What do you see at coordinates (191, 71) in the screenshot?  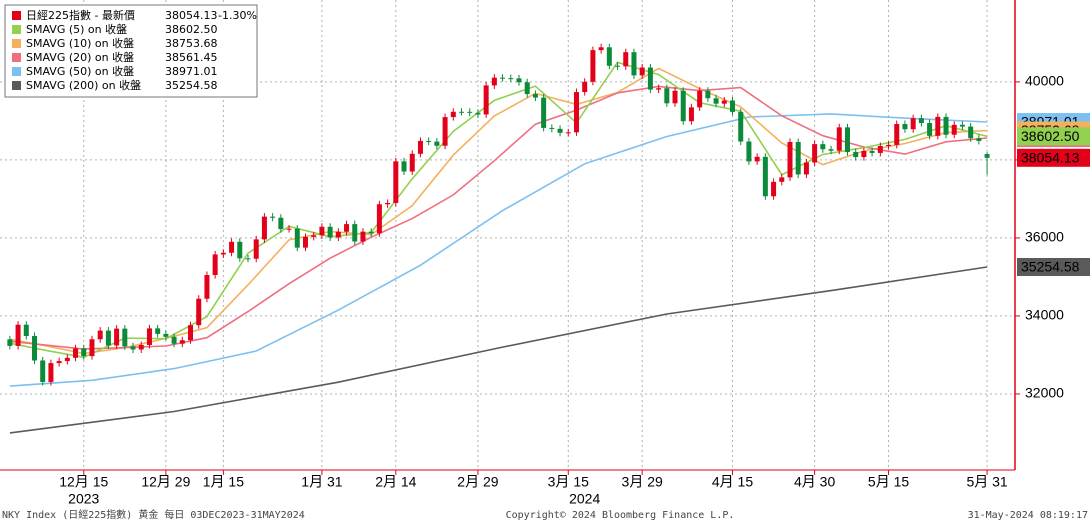 I see `legend-value: 38971.01` at bounding box center [191, 71].